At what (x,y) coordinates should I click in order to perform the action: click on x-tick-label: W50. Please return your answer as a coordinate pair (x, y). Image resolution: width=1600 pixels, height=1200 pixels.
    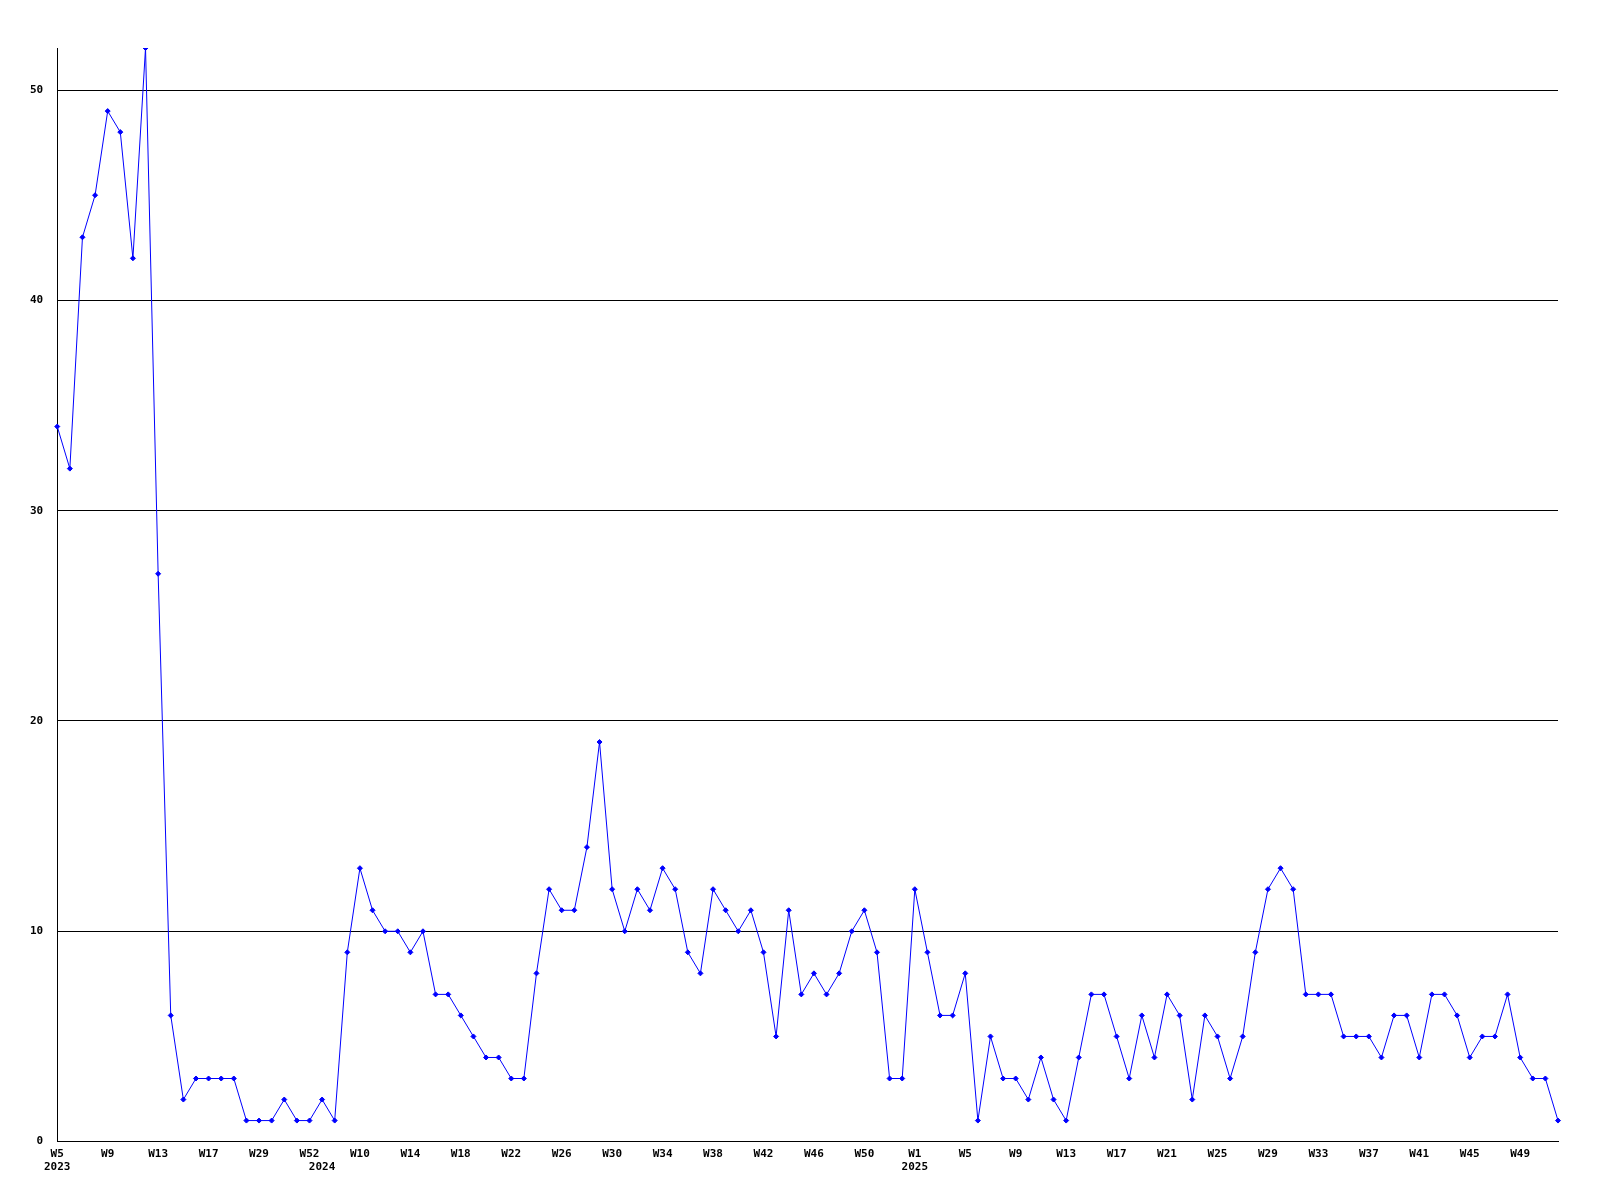
    Looking at the image, I should click on (864, 1154).